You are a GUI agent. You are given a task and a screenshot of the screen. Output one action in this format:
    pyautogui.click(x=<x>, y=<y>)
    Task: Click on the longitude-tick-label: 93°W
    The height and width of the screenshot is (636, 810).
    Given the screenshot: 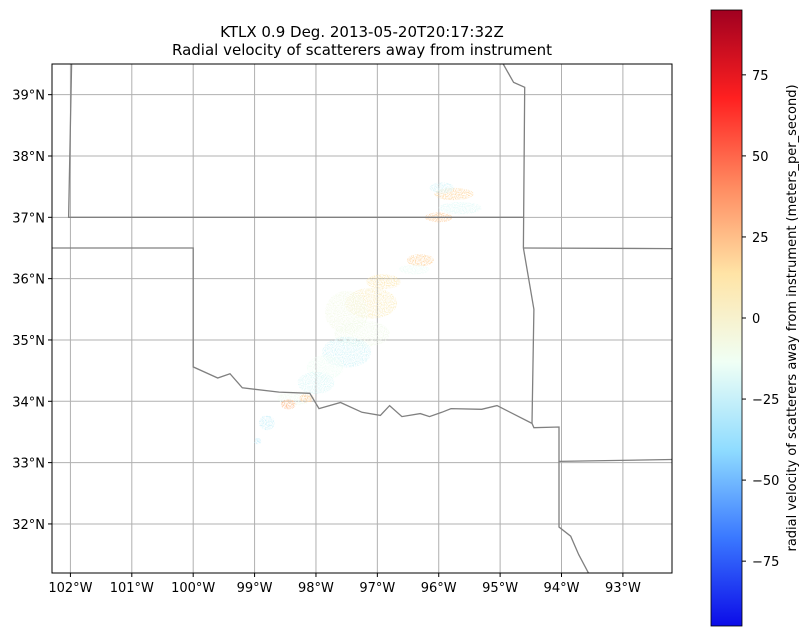 What is the action you would take?
    pyautogui.click(x=623, y=588)
    